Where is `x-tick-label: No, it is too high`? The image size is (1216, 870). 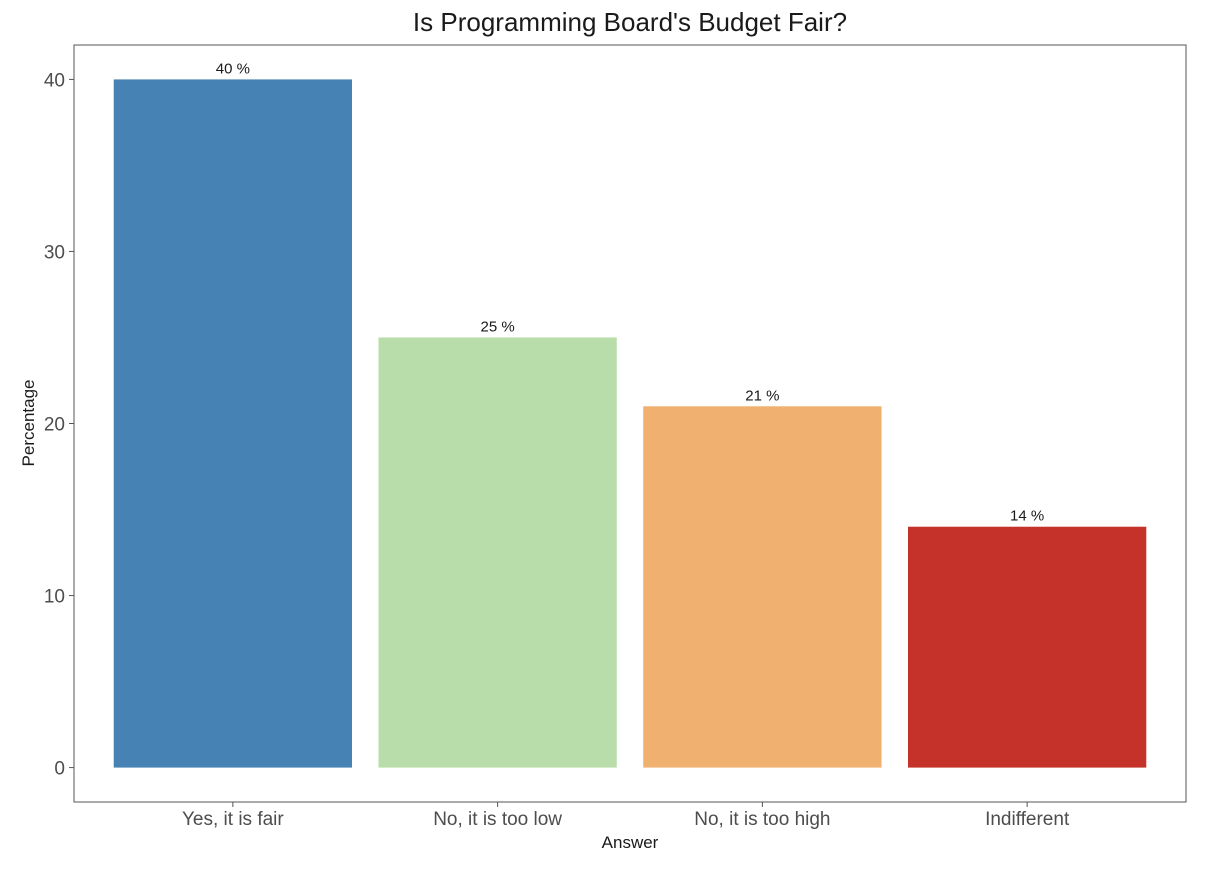 x-tick-label: No, it is too high is located at coordinates (762, 819).